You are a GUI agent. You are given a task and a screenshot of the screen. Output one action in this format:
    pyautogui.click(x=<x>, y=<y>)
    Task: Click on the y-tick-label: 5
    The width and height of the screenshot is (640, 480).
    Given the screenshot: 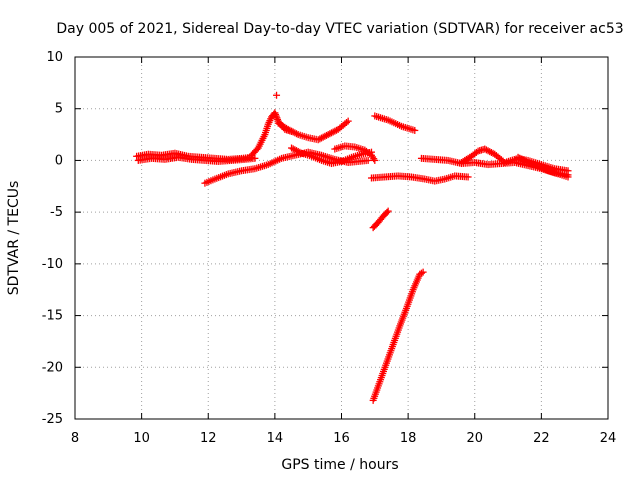 What is the action you would take?
    pyautogui.click(x=59, y=109)
    